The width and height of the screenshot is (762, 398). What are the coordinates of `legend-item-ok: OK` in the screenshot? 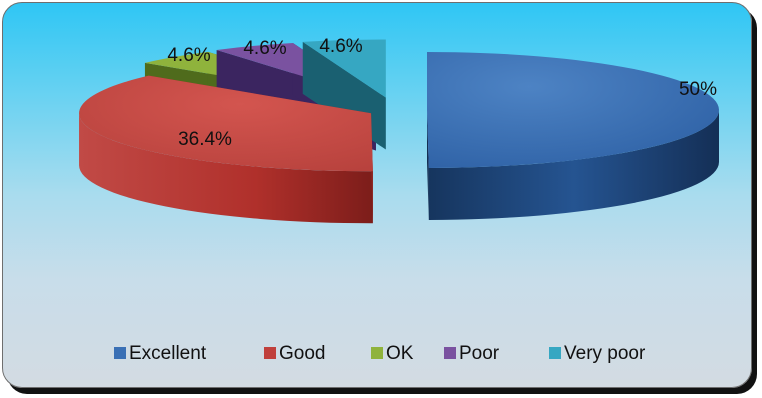 It's located at (392, 353).